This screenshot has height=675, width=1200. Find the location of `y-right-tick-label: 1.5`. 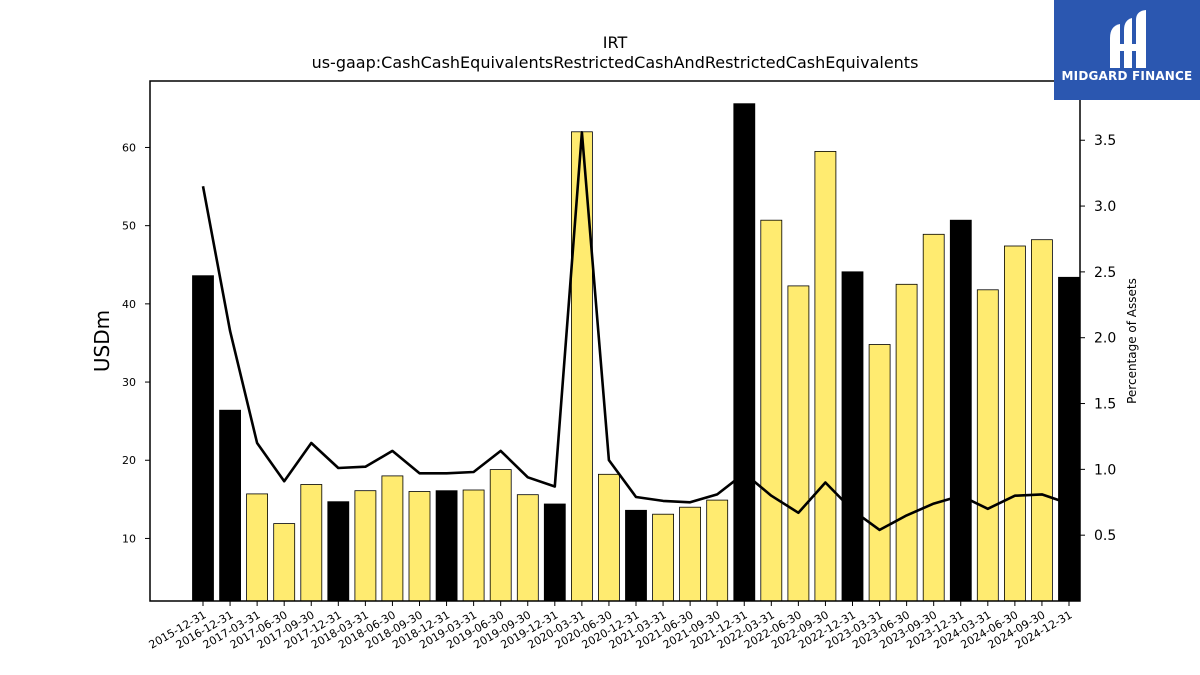

y-right-tick-label: 1.5 is located at coordinates (1105, 405).